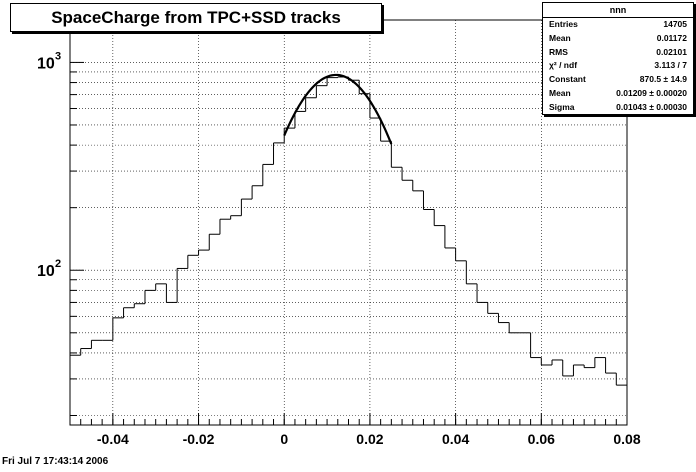 This screenshot has width=696, height=472. I want to click on stats-value: 14705, so click(675, 24).